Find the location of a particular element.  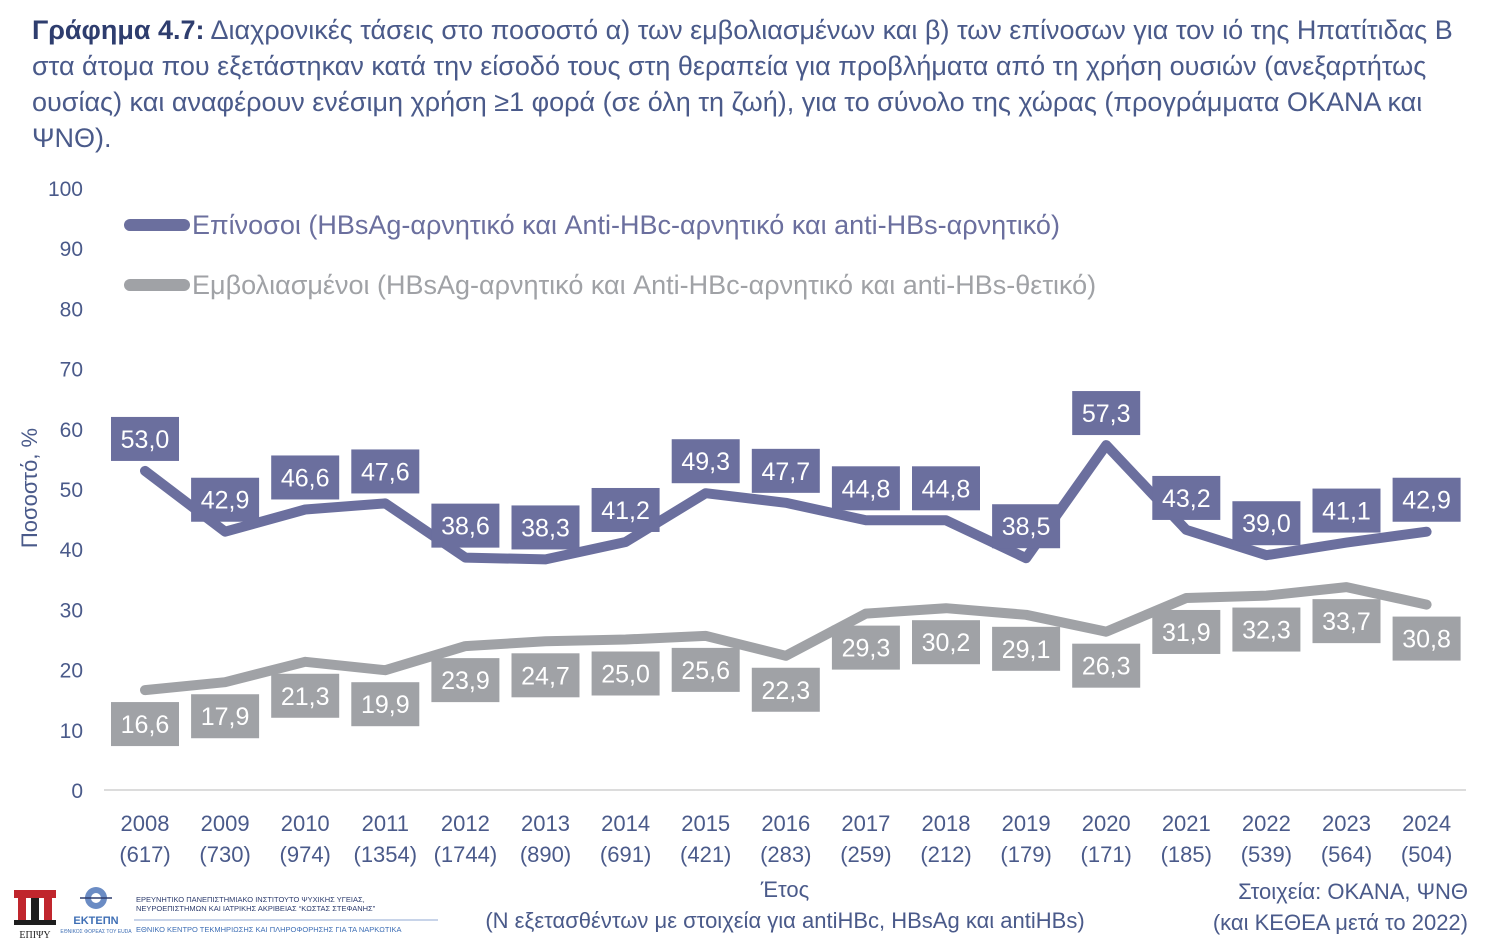

source-line-1: Στοιχεία: ΟΚΑΝΑ, ΨΝΘ is located at coordinates (1353, 891).